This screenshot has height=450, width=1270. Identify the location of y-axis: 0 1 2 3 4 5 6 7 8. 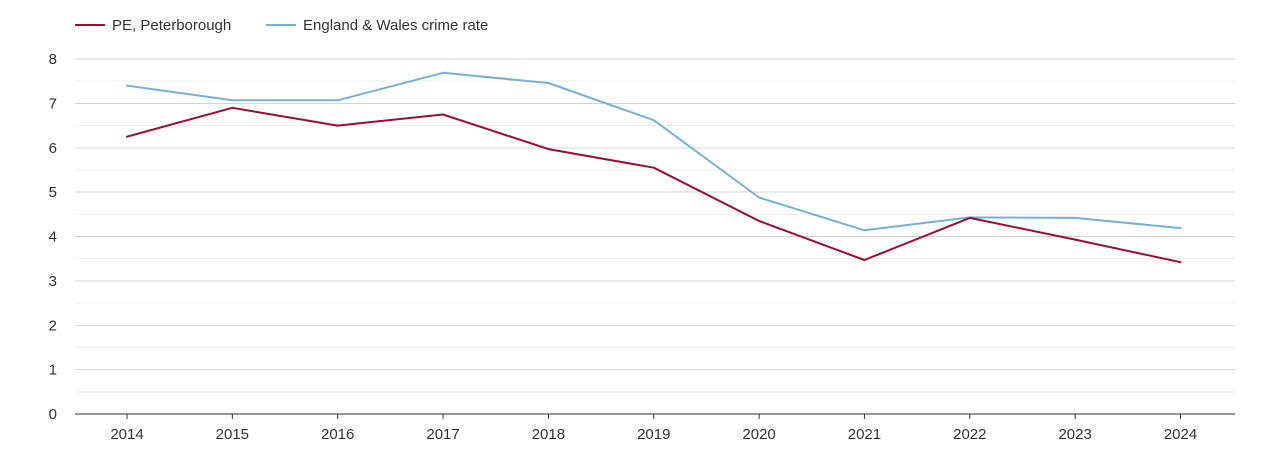
(53, 237).